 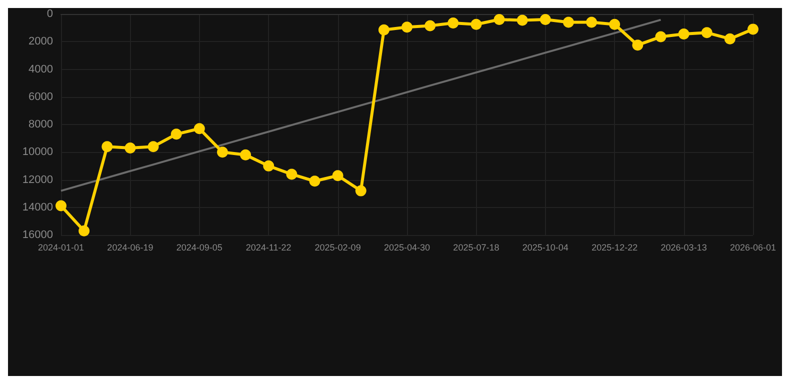 I want to click on x-tick-label: 2026-06-01, so click(x=753, y=247).